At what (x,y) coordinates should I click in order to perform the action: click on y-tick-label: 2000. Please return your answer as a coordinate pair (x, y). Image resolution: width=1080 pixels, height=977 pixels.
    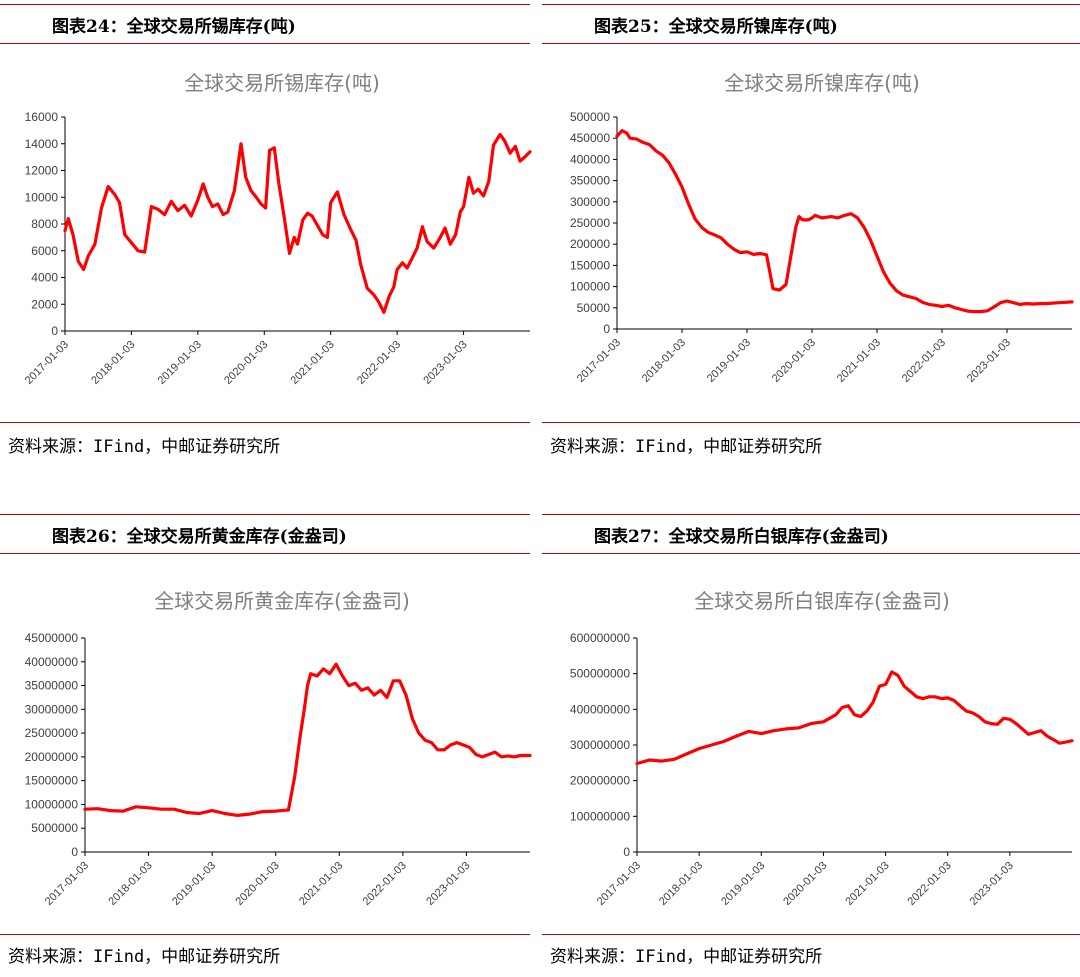
    Looking at the image, I should click on (44, 304).